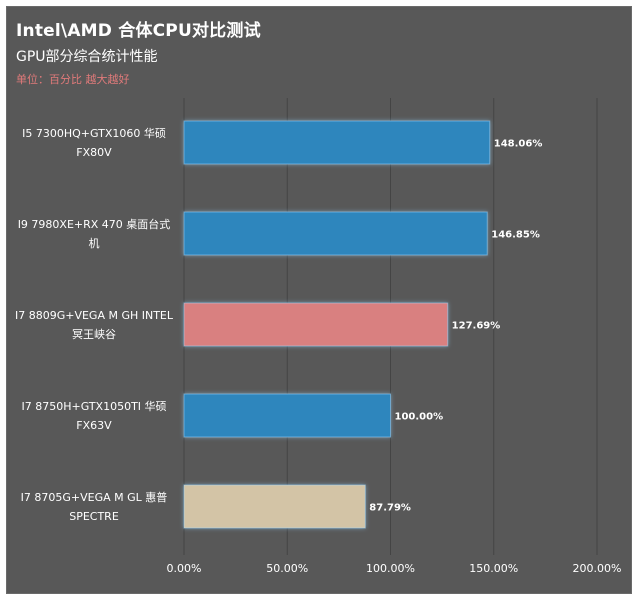  I want to click on x-tick-label: 0.00%, so click(184, 568).